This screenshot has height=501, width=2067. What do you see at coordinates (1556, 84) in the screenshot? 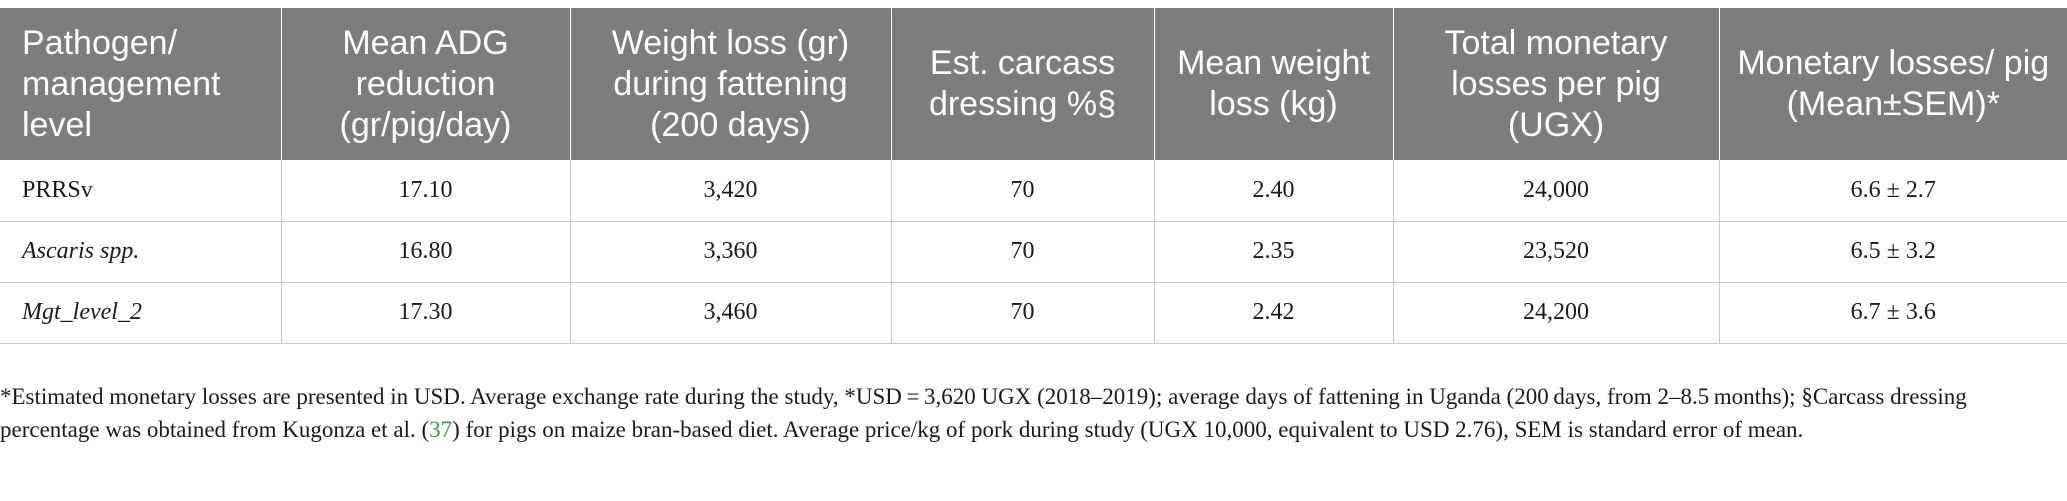
I see `header-total-monetary-losses: Total monetary losses per pig (UGX)` at bounding box center [1556, 84].